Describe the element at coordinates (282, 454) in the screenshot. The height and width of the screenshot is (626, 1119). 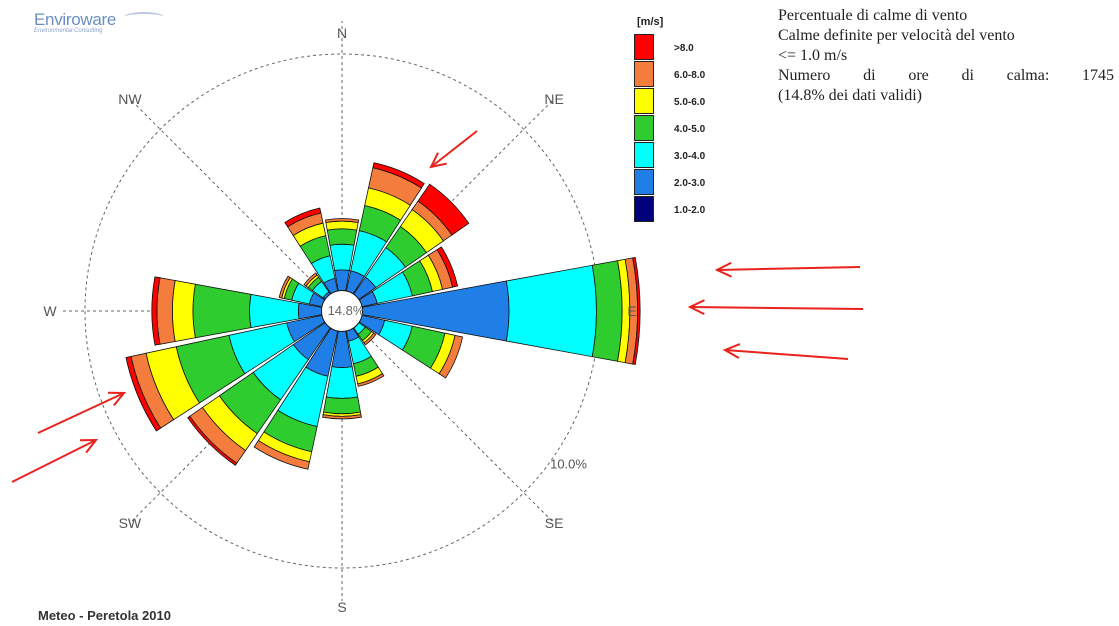
I see `petal-202.5-6.0-8.0` at that location.